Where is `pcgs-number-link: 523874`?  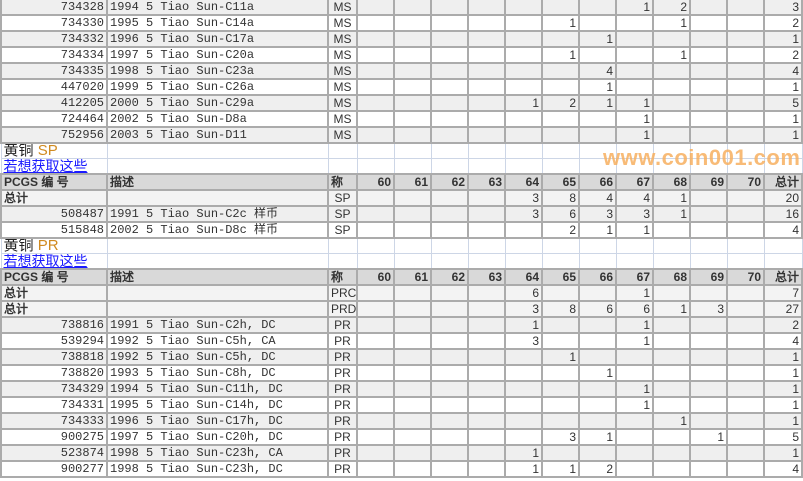
pcgs-number-link: 523874 is located at coordinates (54, 453).